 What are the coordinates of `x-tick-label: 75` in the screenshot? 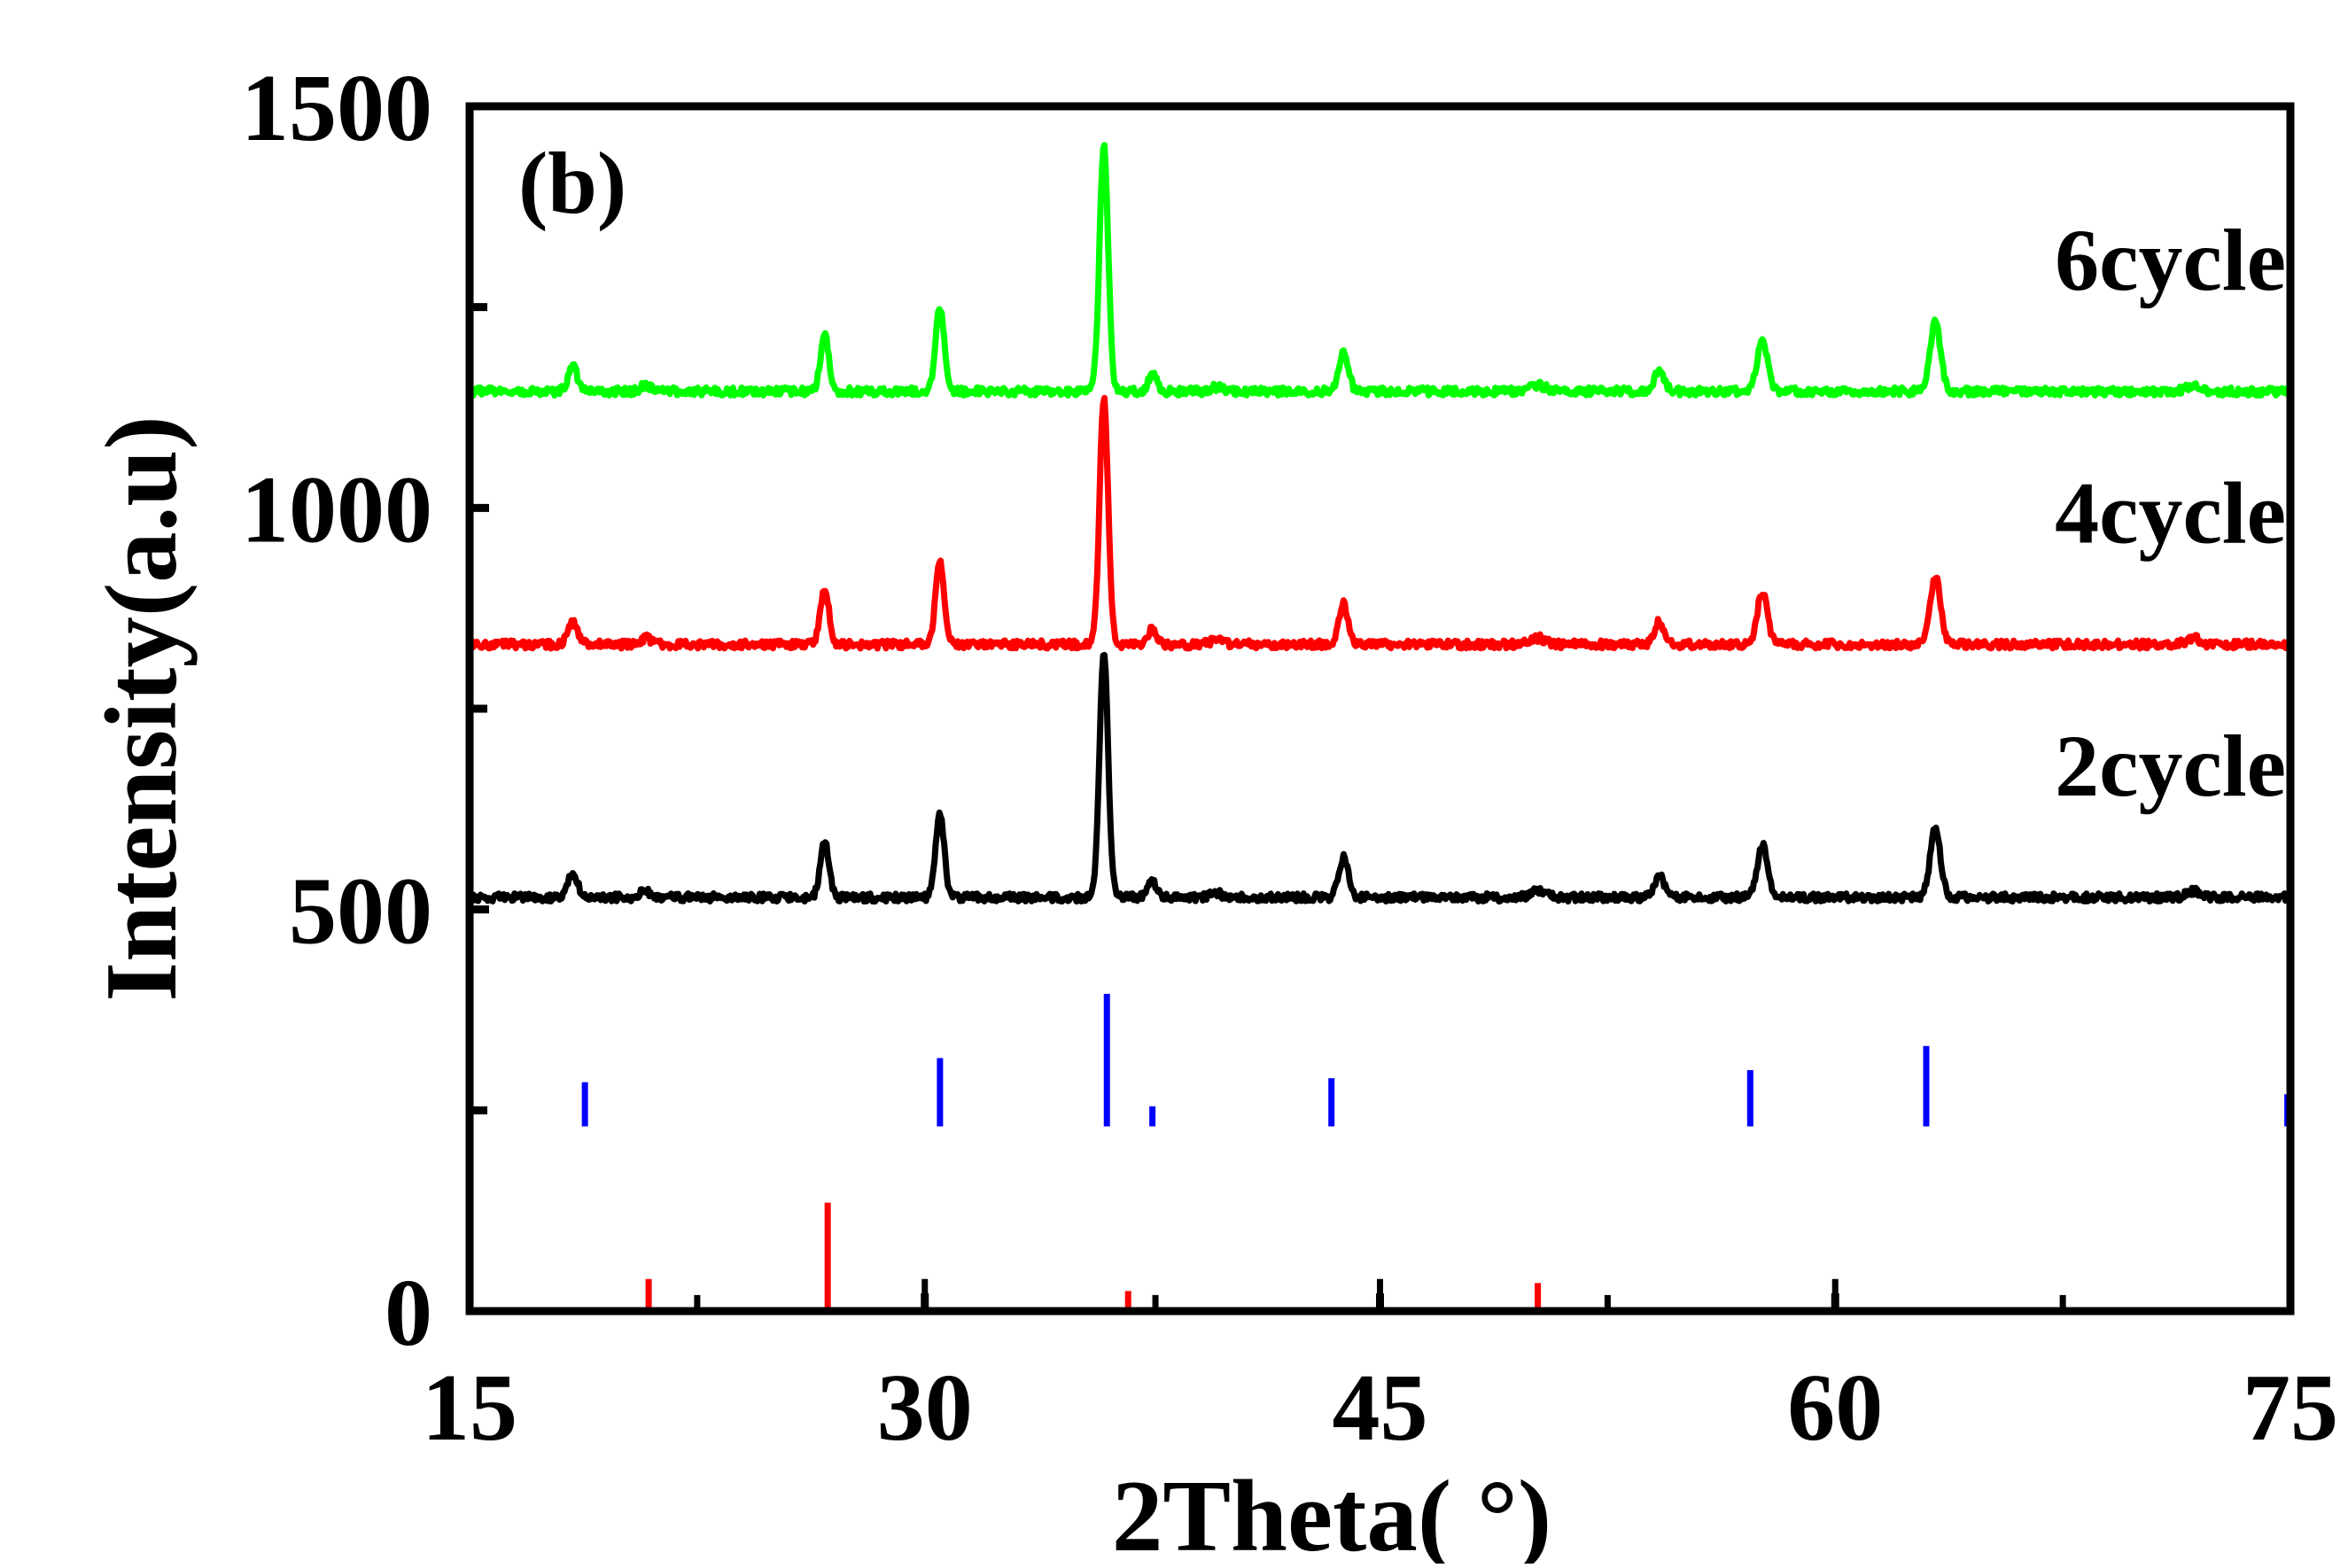 It's located at (2290, 1408).